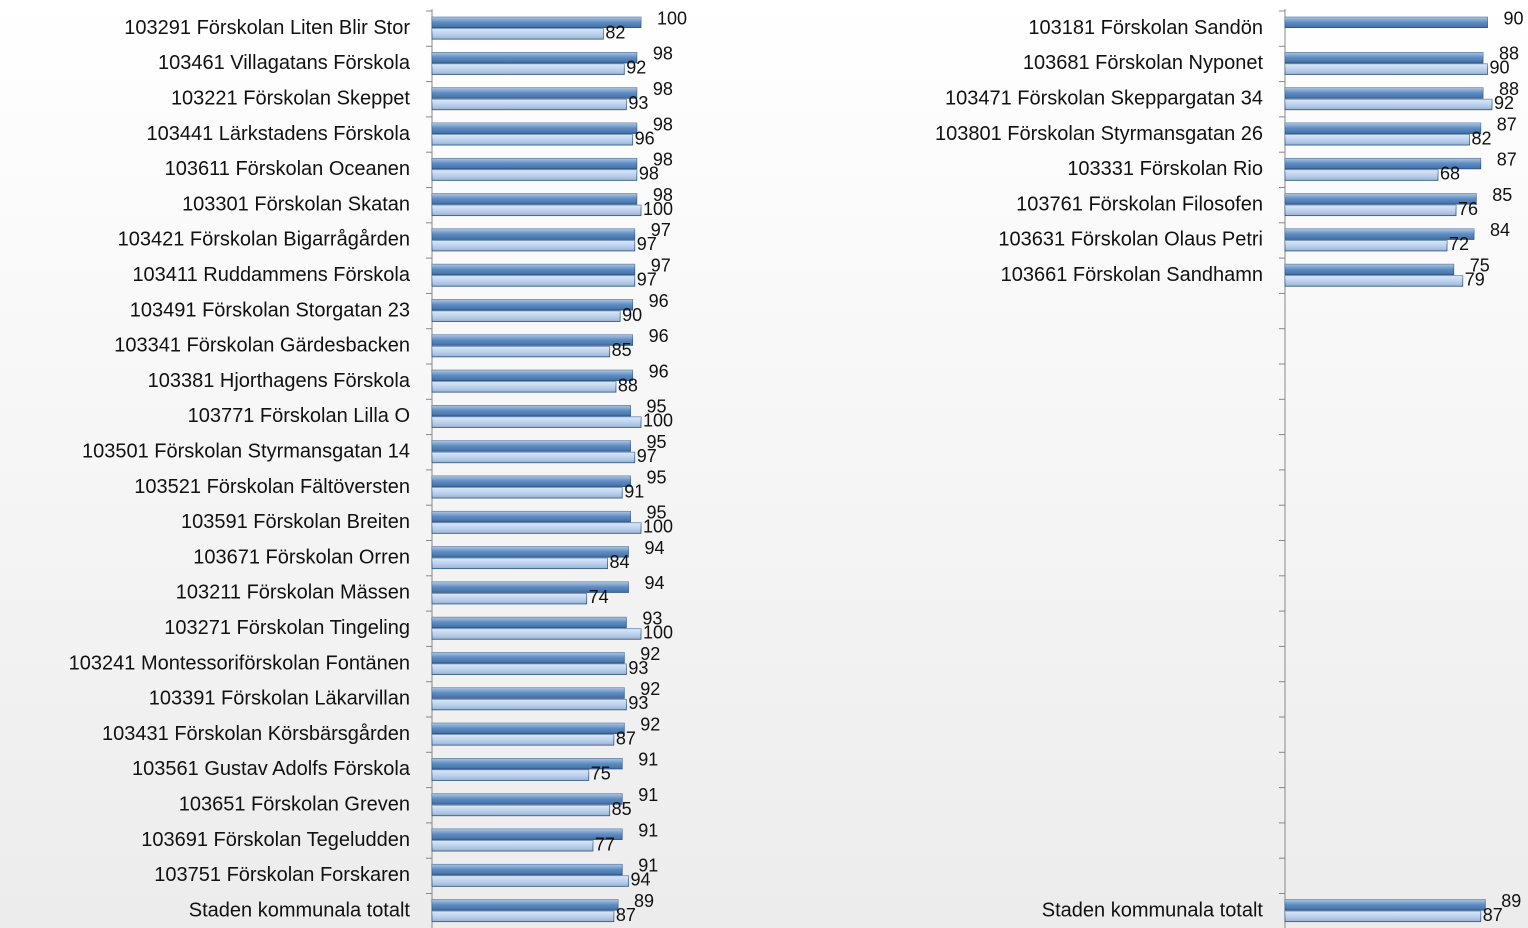  Describe the element at coordinates (1104, 99) in the screenshot. I see `category-label: 103471 Förskolan Skeppargatan 34` at that location.